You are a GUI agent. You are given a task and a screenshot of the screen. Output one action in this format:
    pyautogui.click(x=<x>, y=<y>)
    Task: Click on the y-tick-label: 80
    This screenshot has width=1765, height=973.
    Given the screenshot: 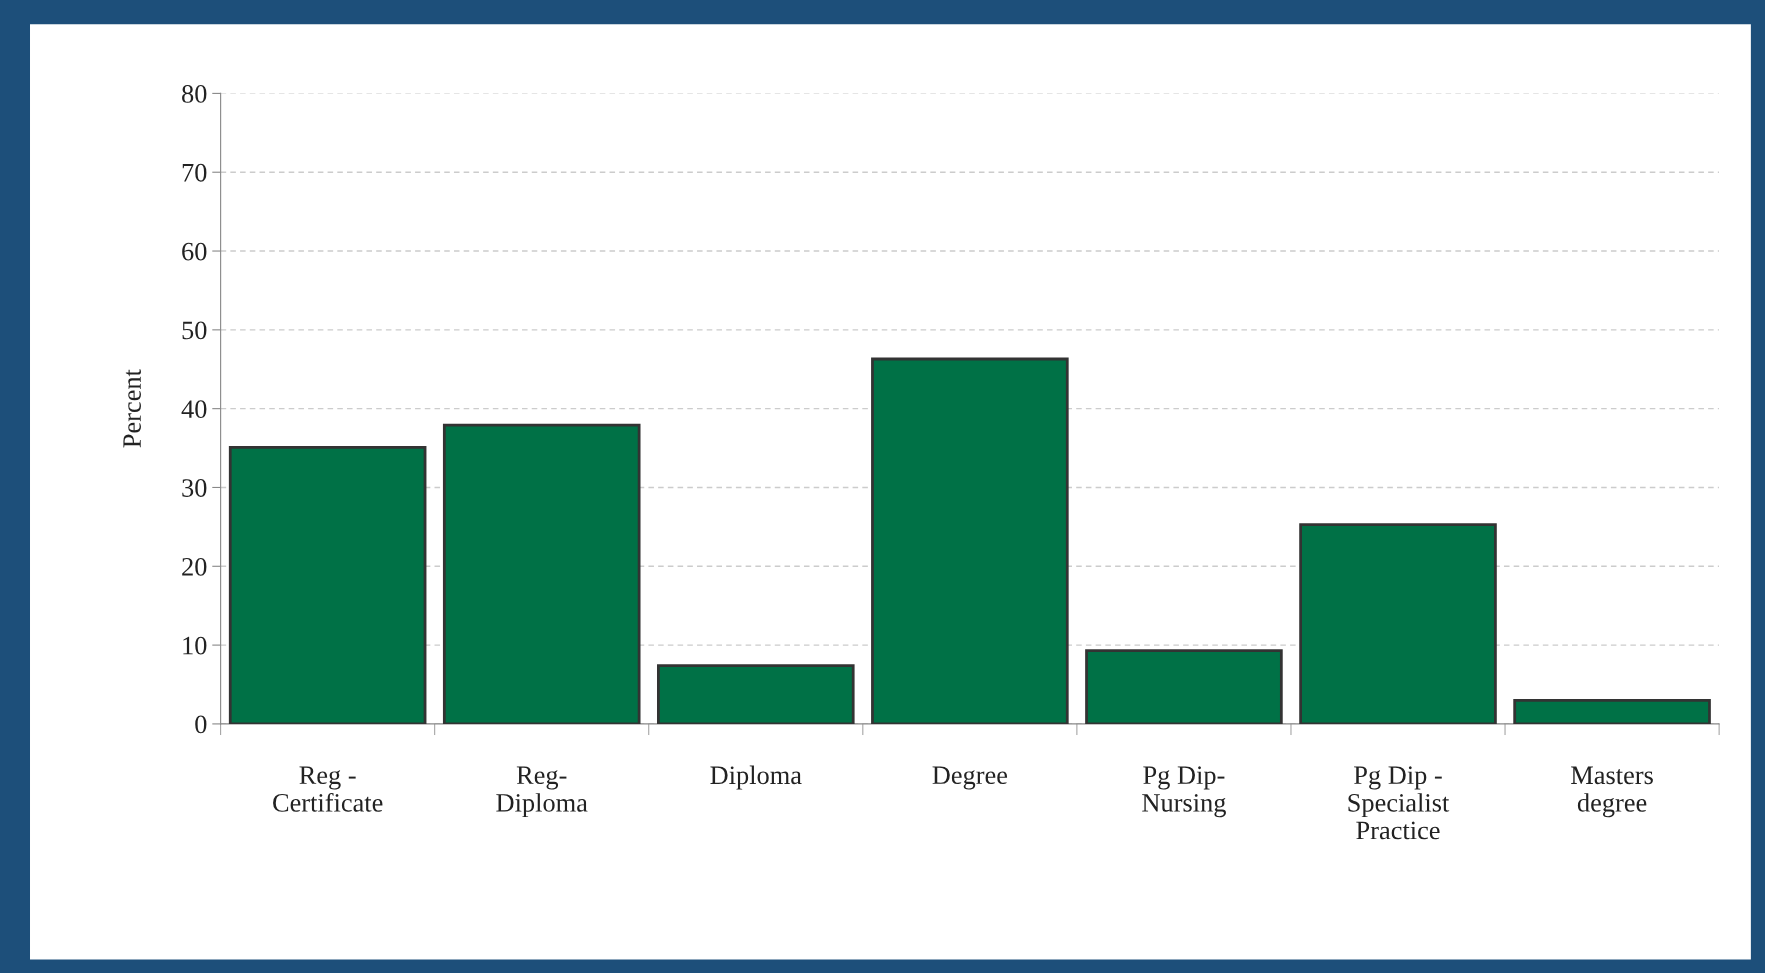 What is the action you would take?
    pyautogui.click(x=194, y=94)
    